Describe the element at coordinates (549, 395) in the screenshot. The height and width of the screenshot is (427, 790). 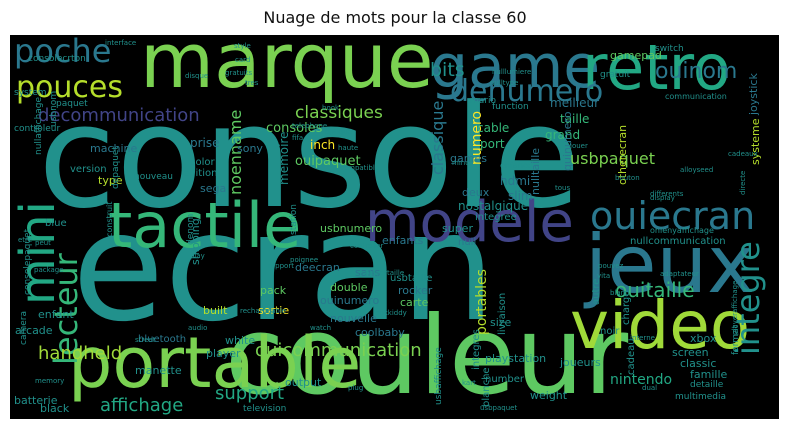
I see `word-weight: weight` at that location.